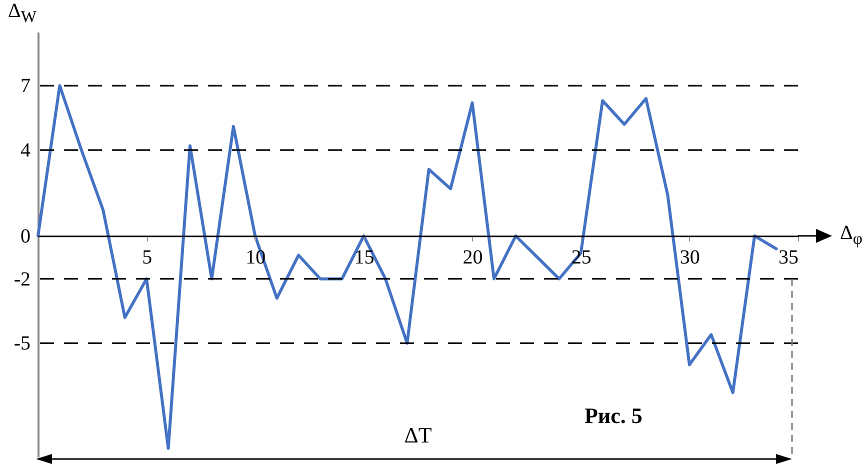  Describe the element at coordinates (851, 235) in the screenshot. I see `x-axis-title: Δ$_{φ}$` at that location.